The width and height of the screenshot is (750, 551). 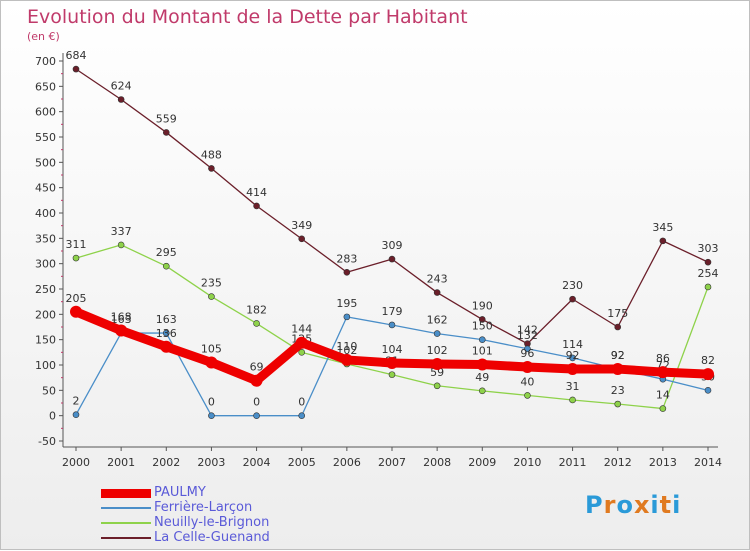 I want to click on y-tick-label: 250, so click(x=45, y=289).